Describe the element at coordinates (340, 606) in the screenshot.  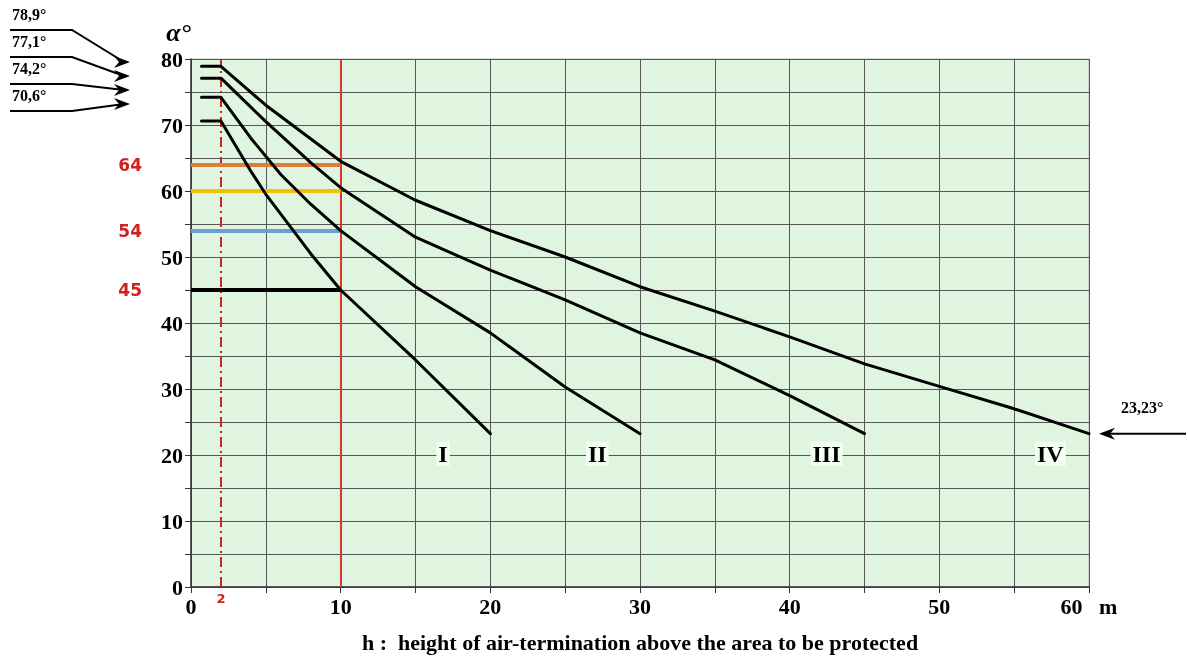
I see `x-tick-label: 10` at that location.